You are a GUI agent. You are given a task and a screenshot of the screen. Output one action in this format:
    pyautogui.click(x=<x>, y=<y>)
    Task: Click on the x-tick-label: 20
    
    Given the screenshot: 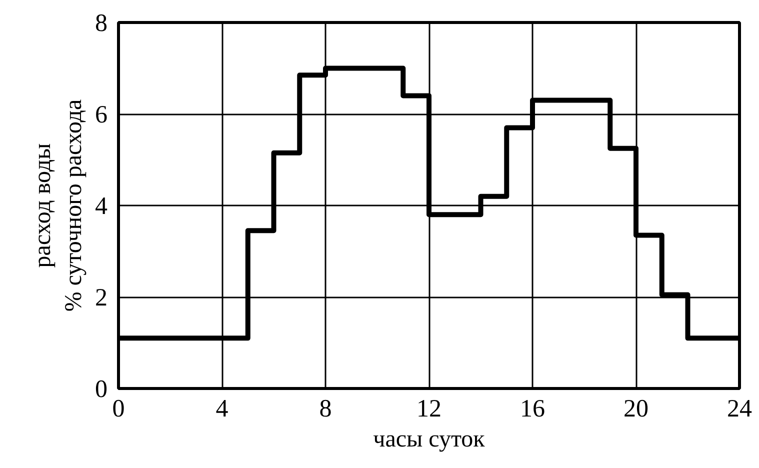 What is the action you would take?
    pyautogui.click(x=636, y=409)
    